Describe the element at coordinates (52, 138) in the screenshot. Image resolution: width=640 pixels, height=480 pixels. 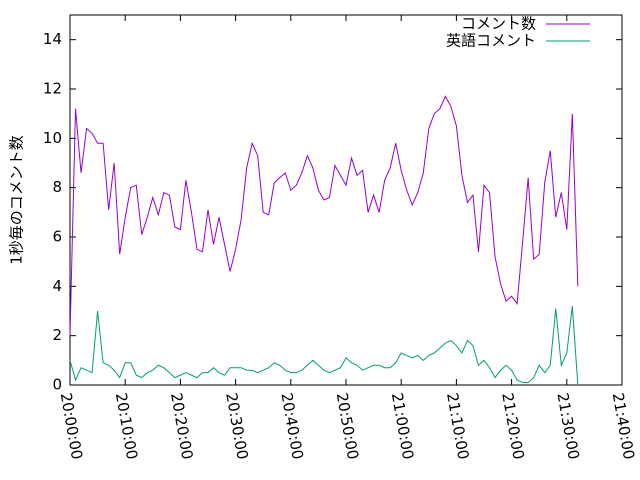
I see `y-tick-label: 10` at that location.